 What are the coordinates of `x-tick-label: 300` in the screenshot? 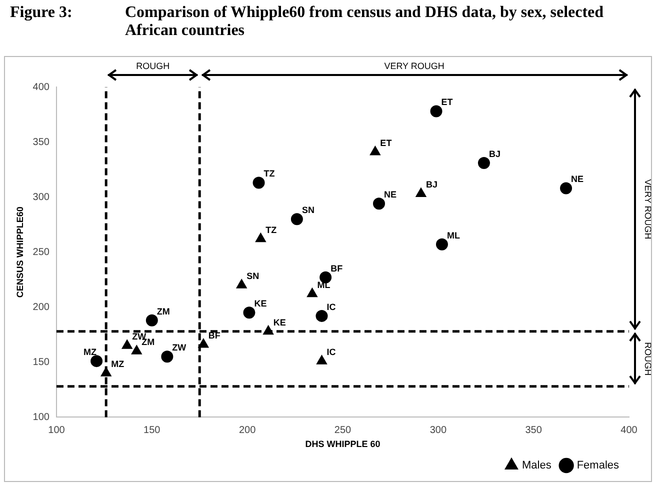 It's located at (438, 430).